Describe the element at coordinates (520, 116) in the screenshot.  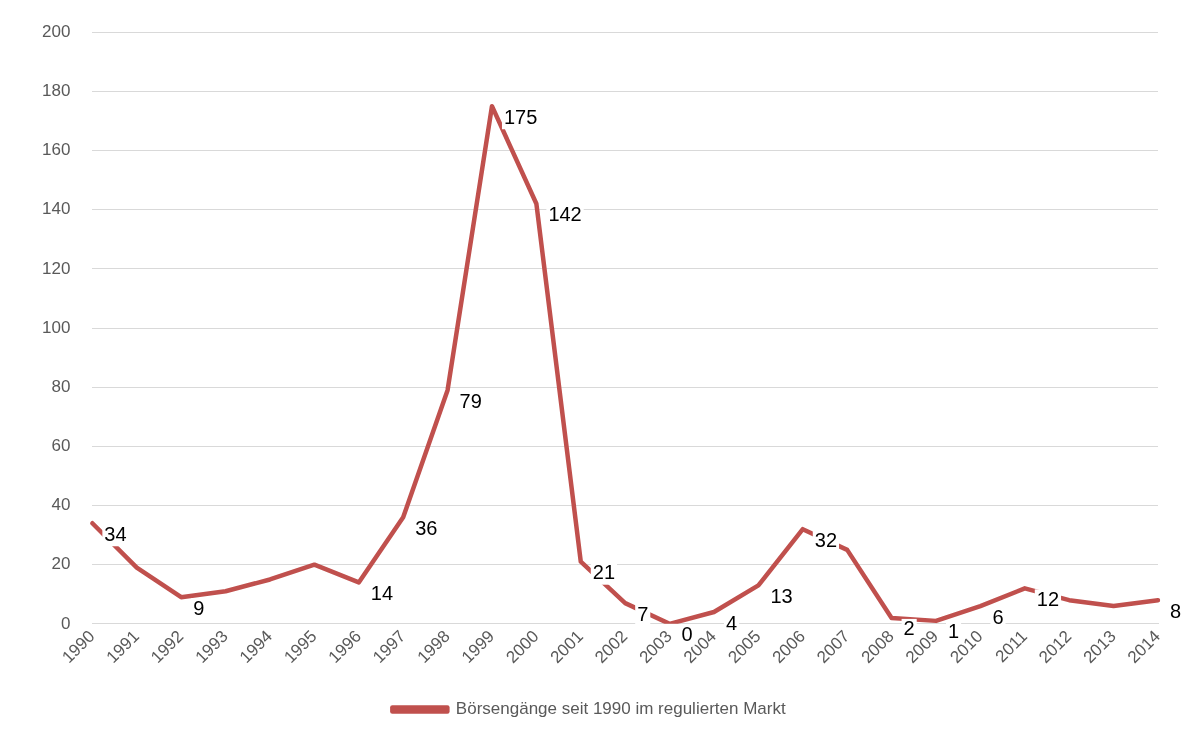
I see `data-label: 175` at that location.